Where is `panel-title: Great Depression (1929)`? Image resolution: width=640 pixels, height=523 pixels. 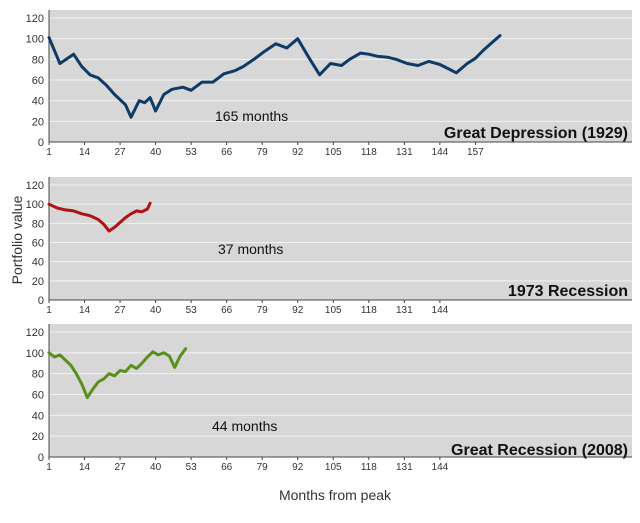 panel-title: Great Depression (1929) is located at coordinates (536, 133).